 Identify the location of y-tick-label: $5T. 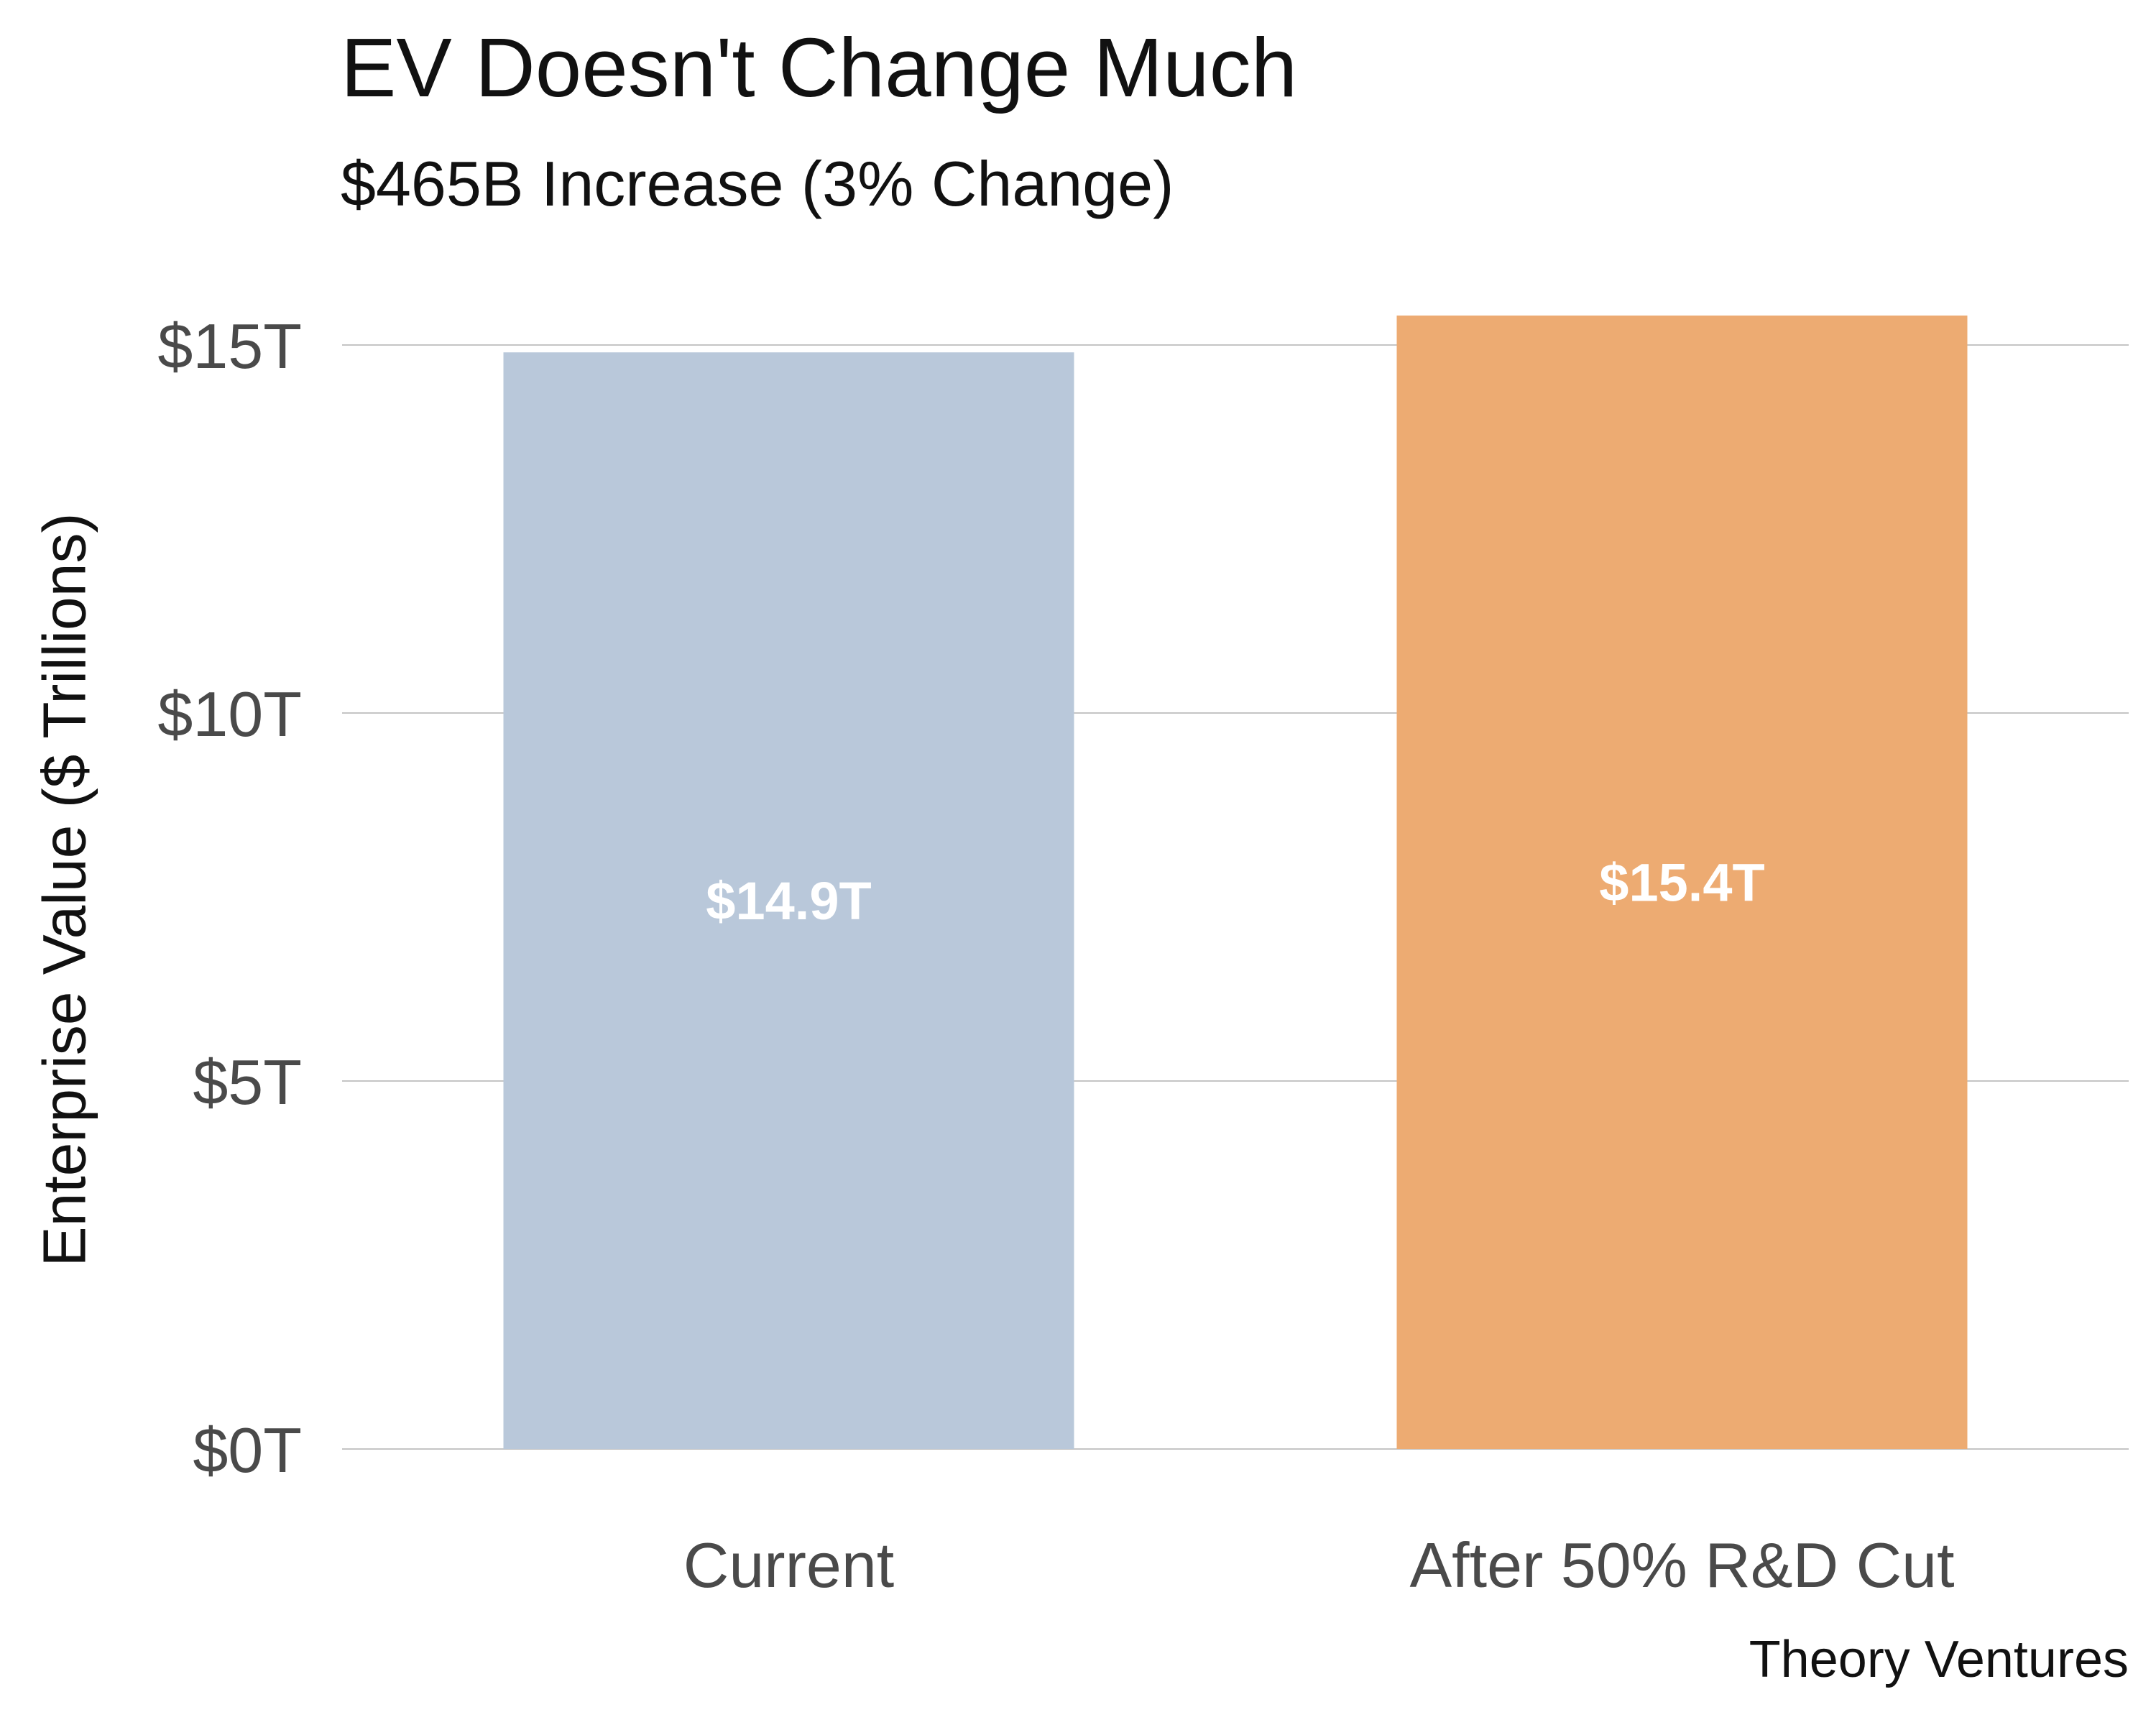
(248, 1082).